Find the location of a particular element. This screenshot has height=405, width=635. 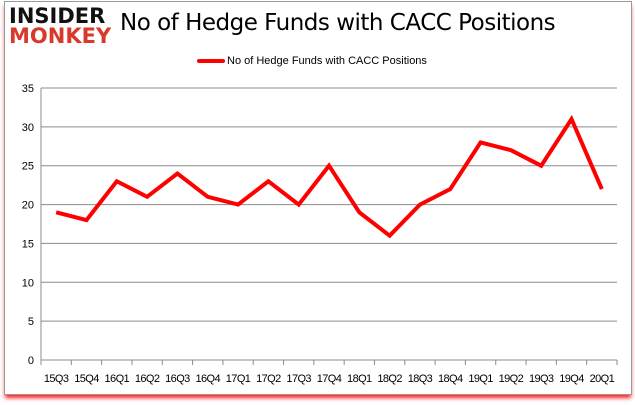

chart-title: No of Hedge Funds with CACC Positions is located at coordinates (338, 23).